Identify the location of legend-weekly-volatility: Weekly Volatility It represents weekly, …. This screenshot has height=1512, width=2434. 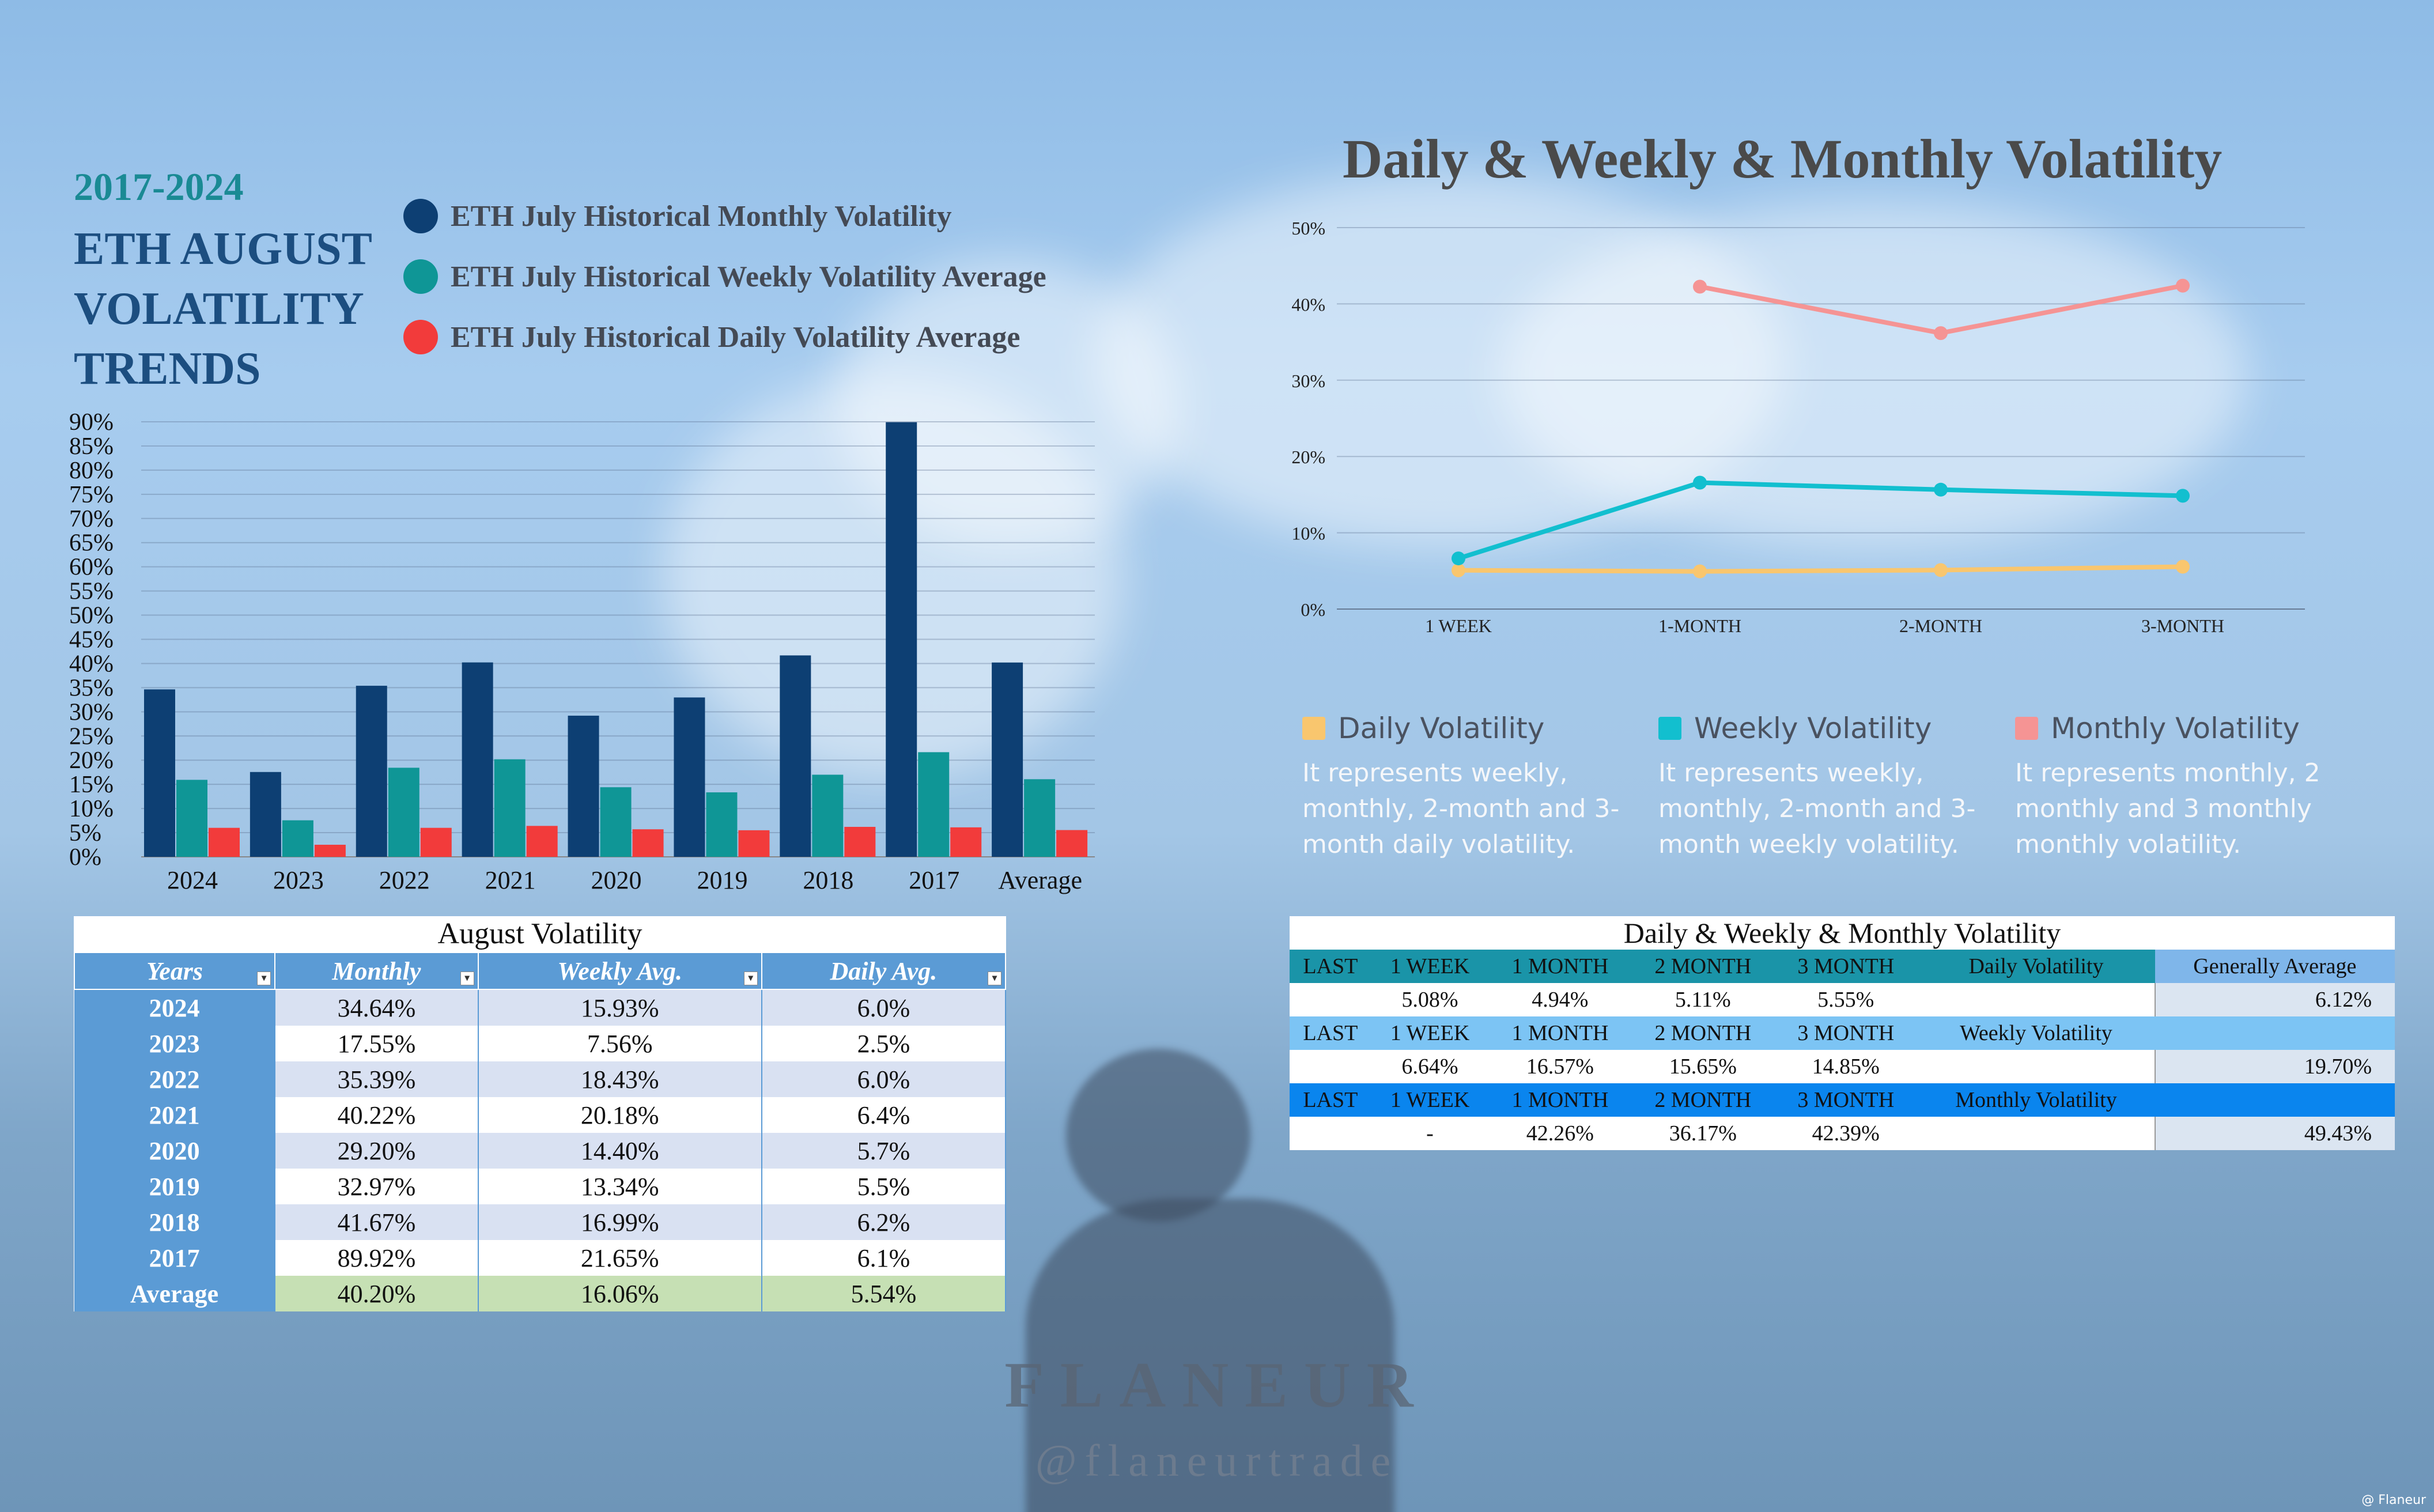
(1819, 787).